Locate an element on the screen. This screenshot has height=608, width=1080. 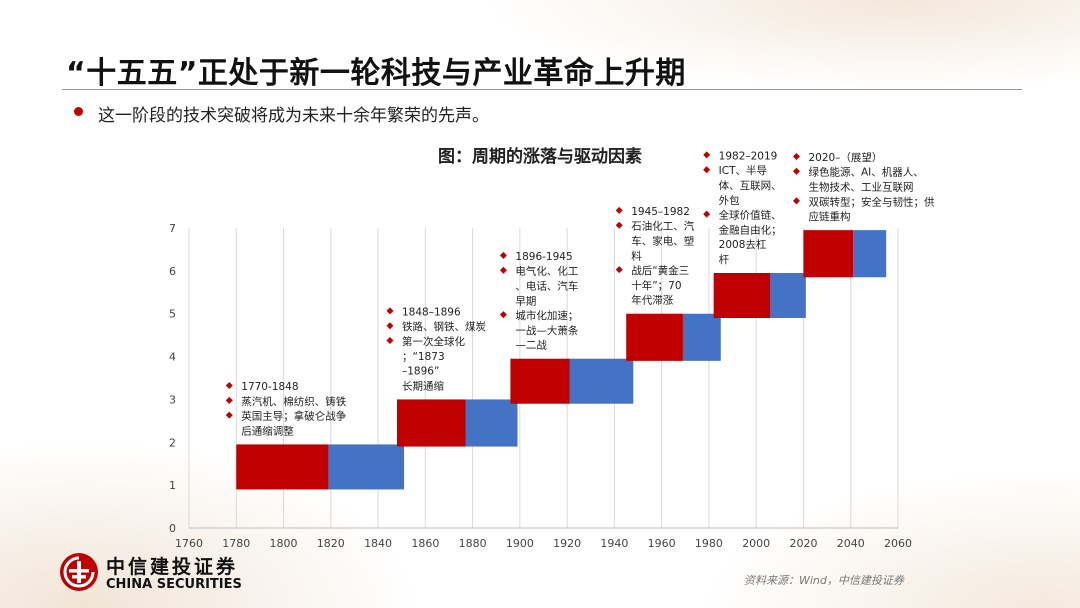
x-tick-label: 1980 is located at coordinates (709, 543).